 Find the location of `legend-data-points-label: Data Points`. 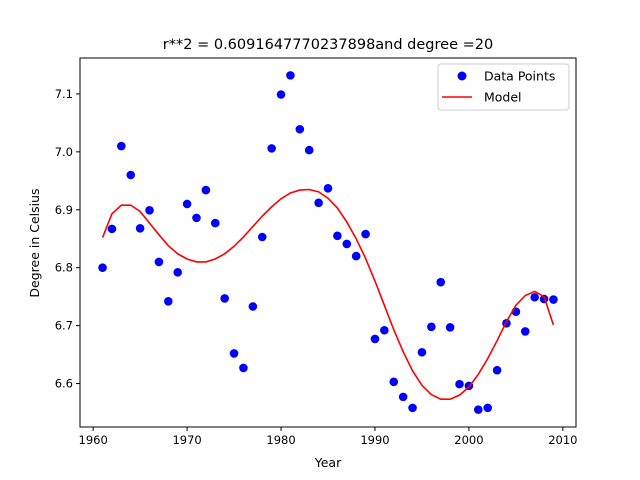

legend-data-points-label: Data Points is located at coordinates (519, 76).